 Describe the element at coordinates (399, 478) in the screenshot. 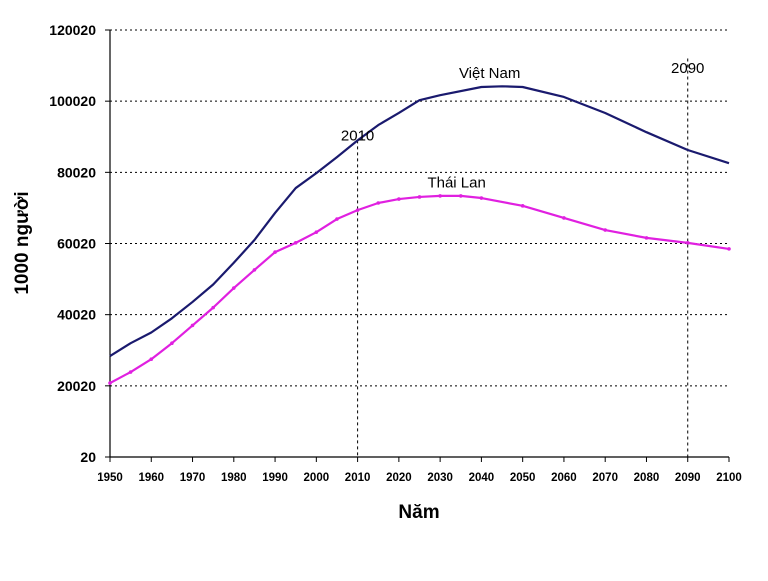

I see `x-tick-label: 2020` at that location.